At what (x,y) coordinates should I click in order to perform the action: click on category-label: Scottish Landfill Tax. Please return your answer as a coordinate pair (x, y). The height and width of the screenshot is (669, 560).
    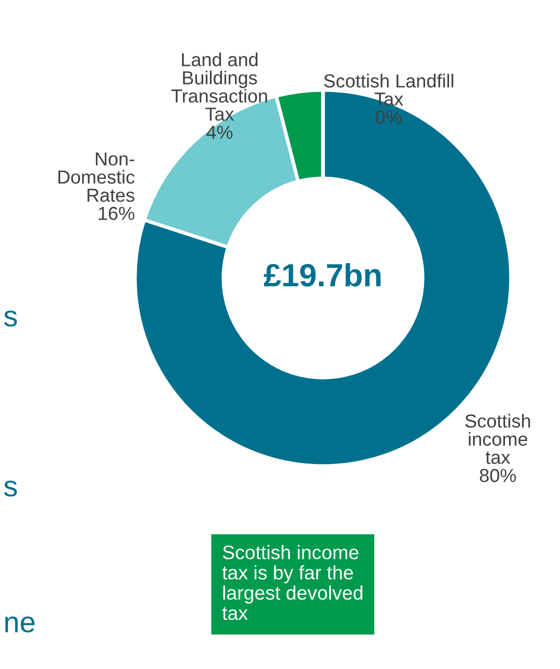
    Looking at the image, I should click on (389, 90).